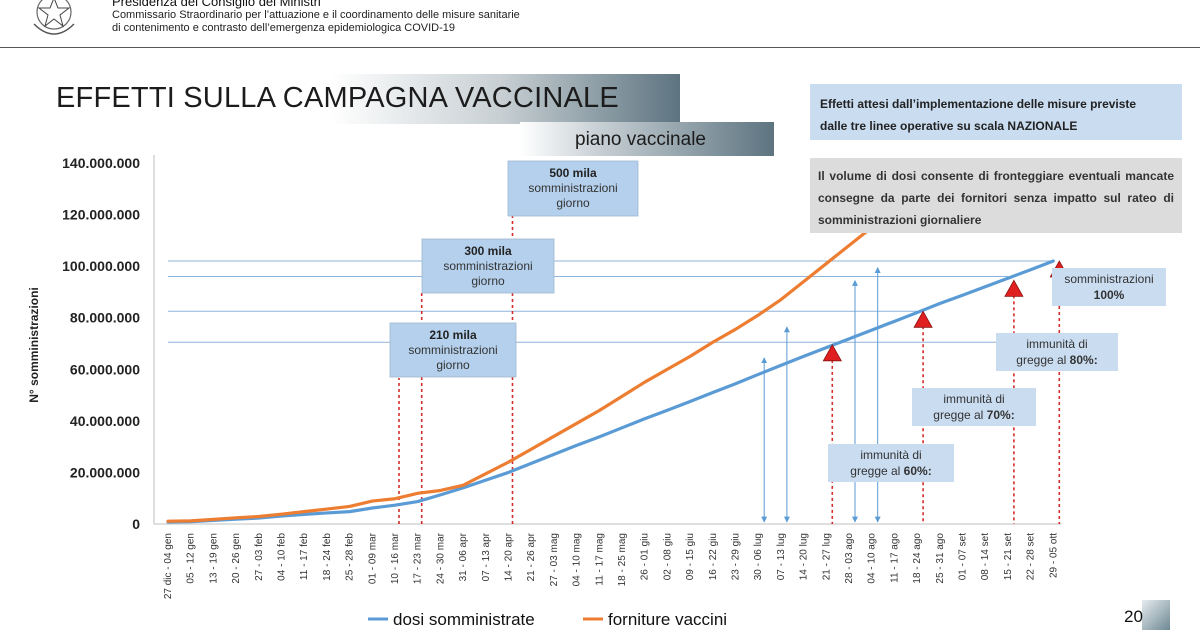 This screenshot has width=1200, height=630. What do you see at coordinates (105, 421) in the screenshot?
I see `y-tick-label: 40.000.000` at bounding box center [105, 421].